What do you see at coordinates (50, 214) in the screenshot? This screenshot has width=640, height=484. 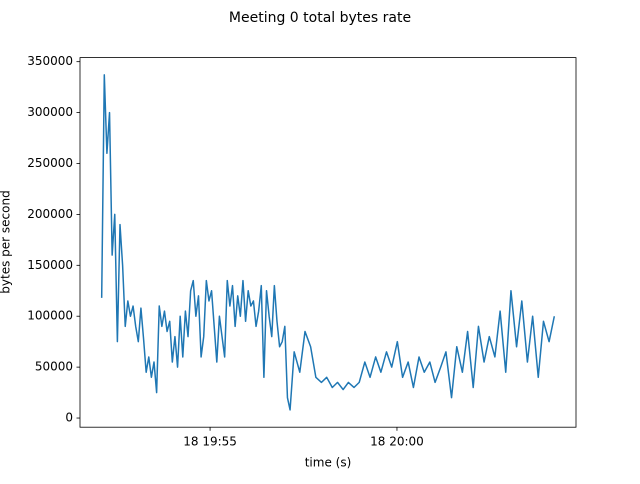 I see `y-tick-label: 200000` at bounding box center [50, 214].